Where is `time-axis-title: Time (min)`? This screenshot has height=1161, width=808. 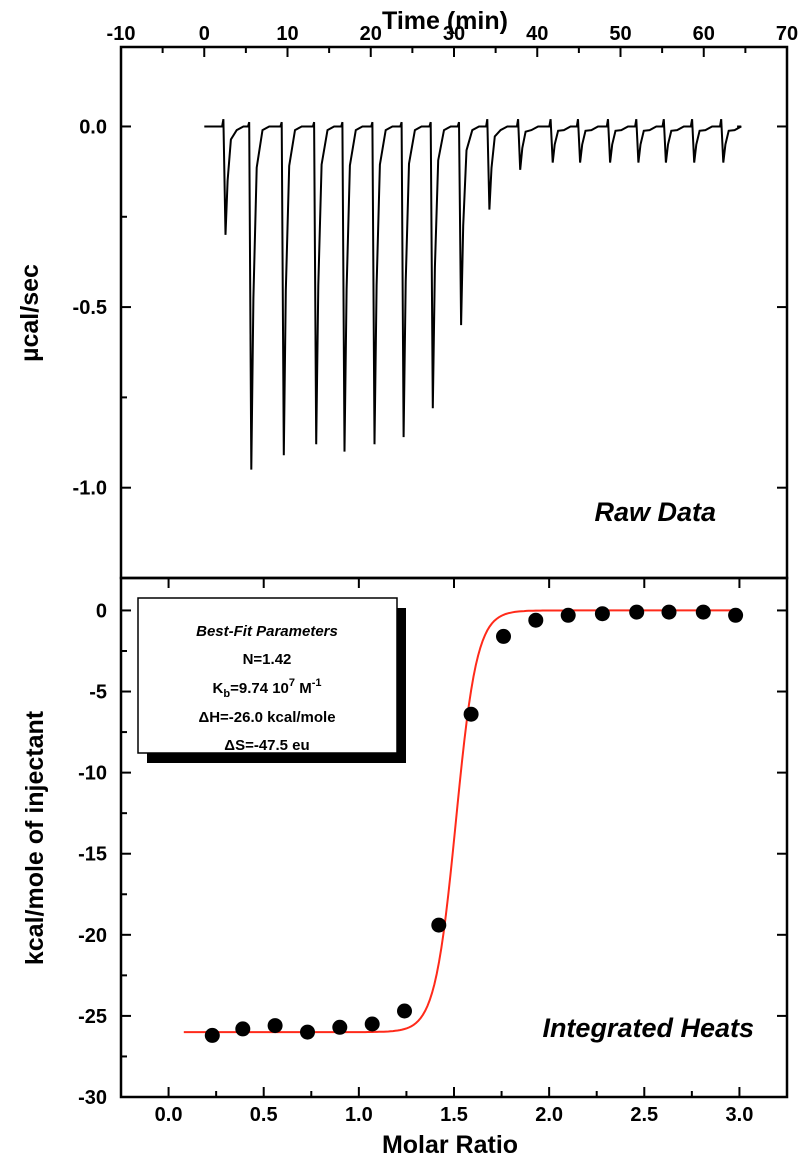
time-axis-title: Time (min) is located at coordinates (445, 21).